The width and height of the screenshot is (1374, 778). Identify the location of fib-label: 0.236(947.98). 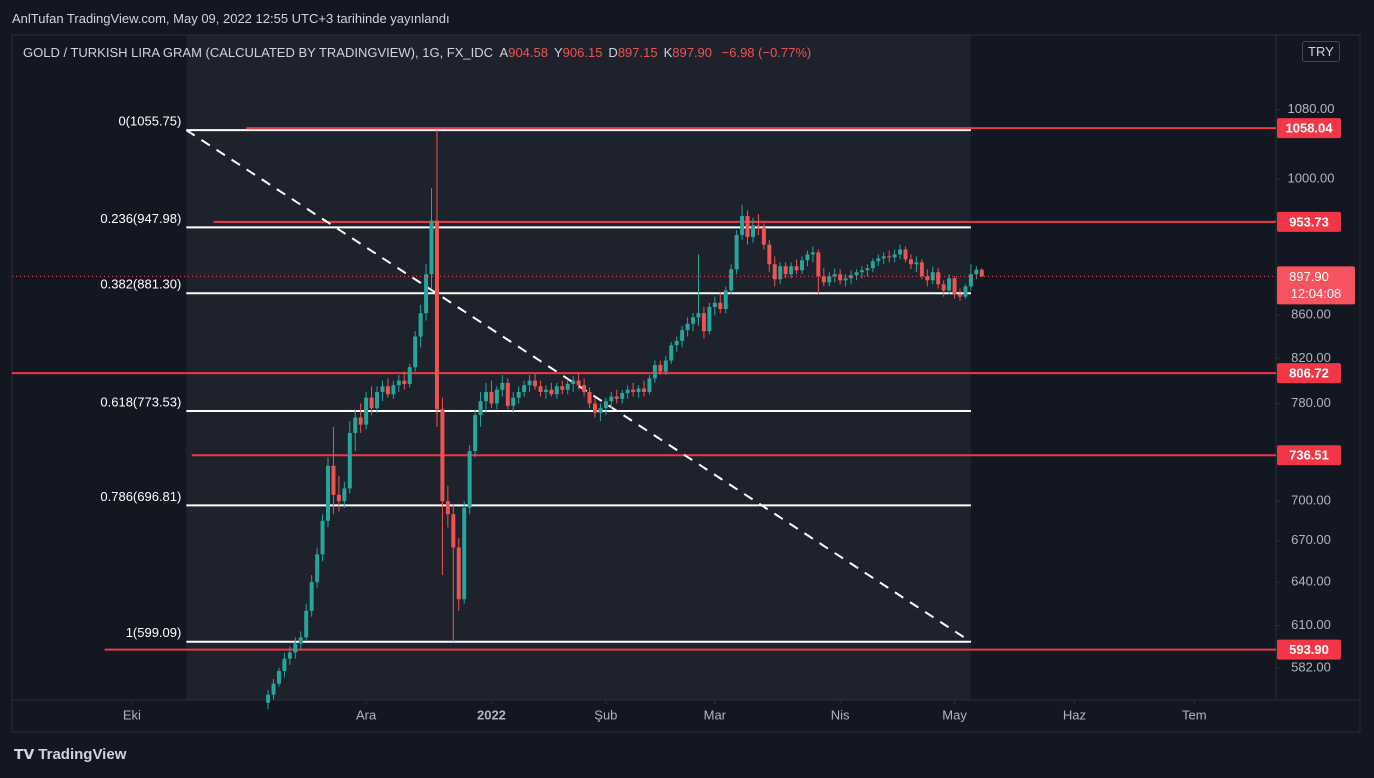
(140, 218).